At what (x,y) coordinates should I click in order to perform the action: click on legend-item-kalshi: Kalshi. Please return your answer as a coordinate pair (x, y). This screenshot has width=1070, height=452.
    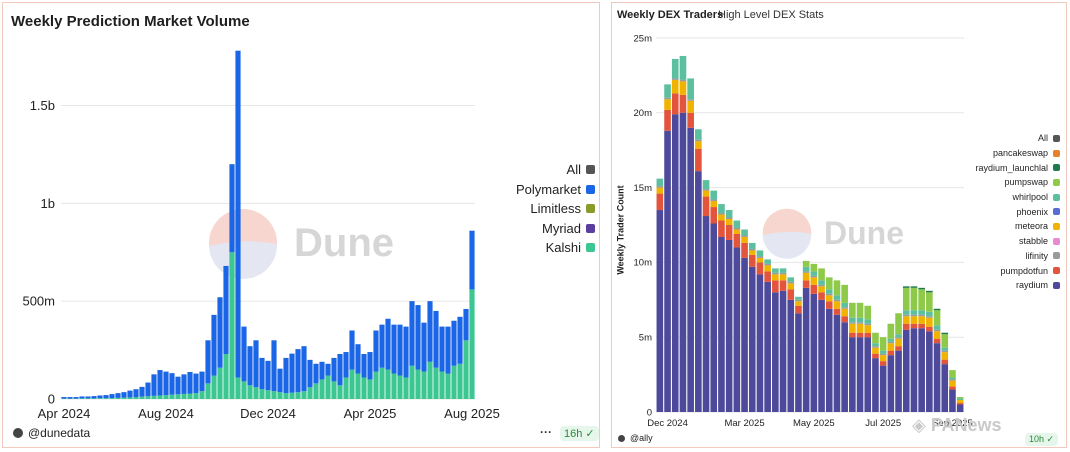
    Looking at the image, I should click on (555, 248).